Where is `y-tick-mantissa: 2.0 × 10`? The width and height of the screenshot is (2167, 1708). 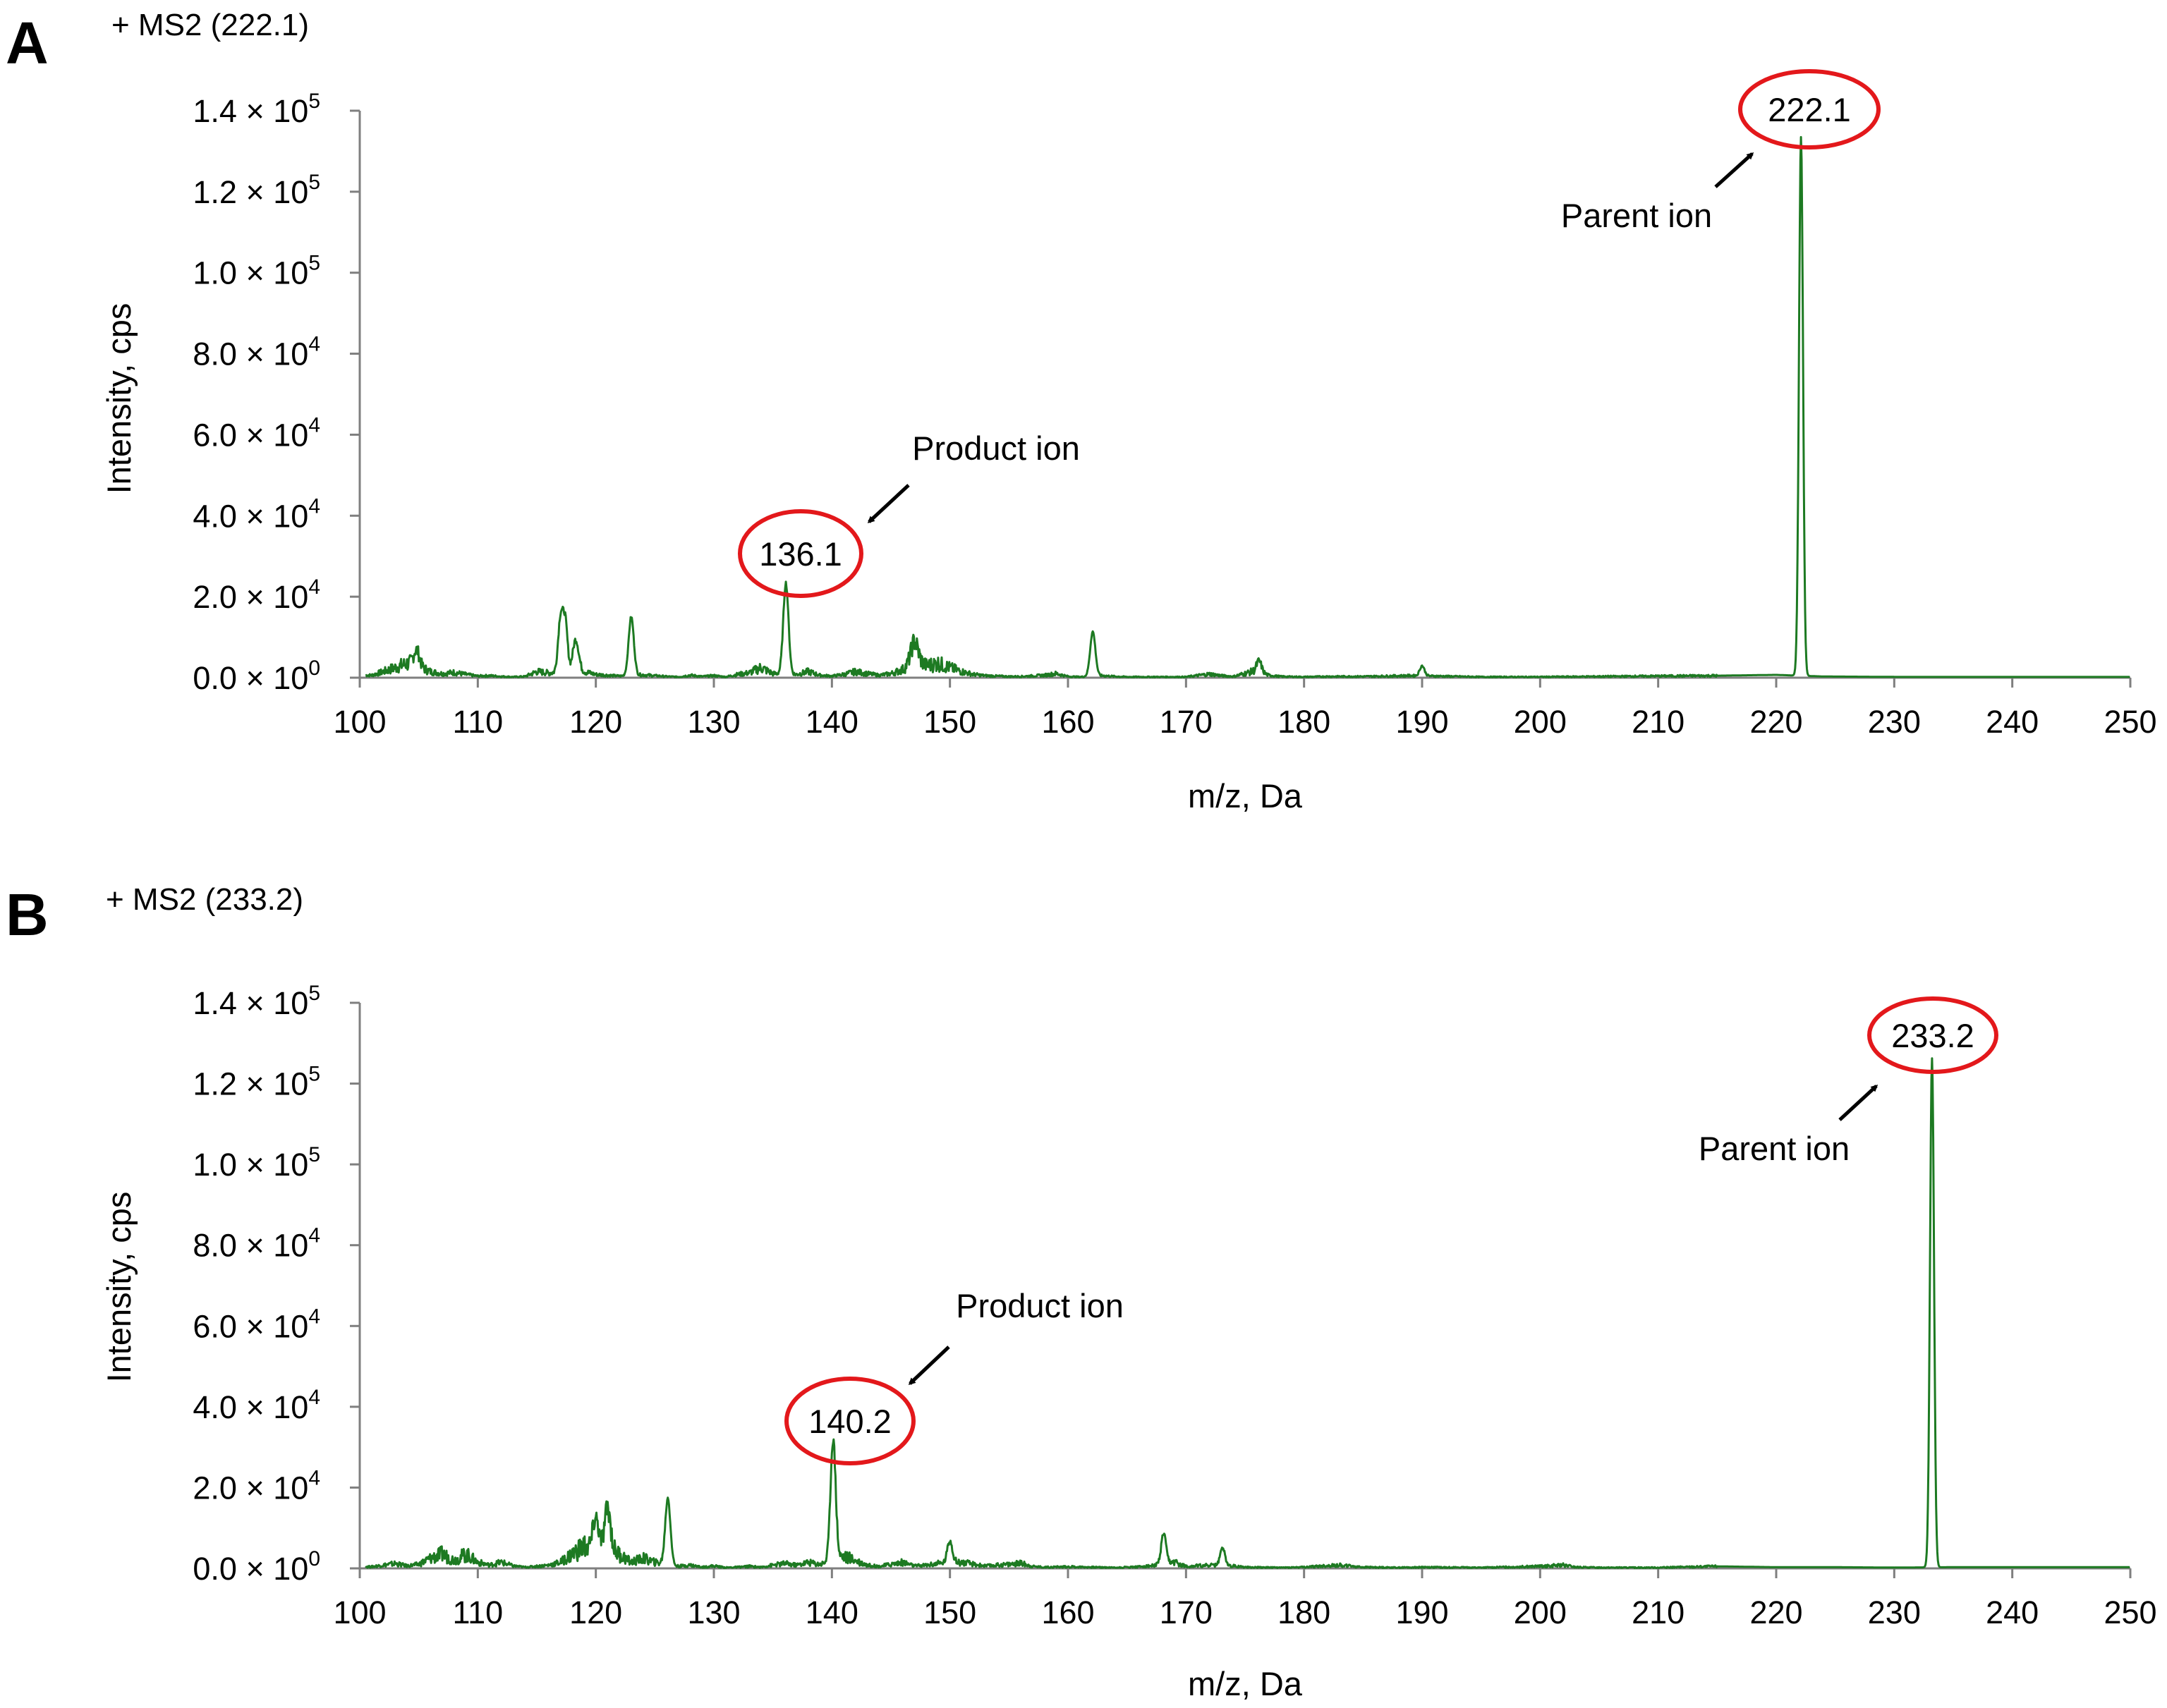 y-tick-mantissa: 2.0 × 10 is located at coordinates (250, 1488).